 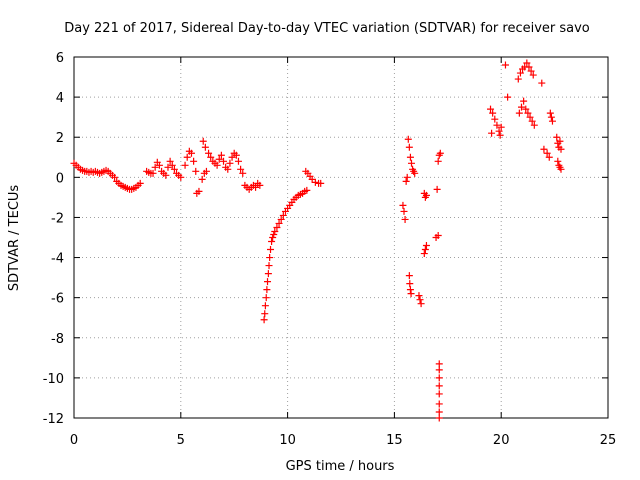 What do you see at coordinates (74, 440) in the screenshot?
I see `x-tick-label: 0` at bounding box center [74, 440].